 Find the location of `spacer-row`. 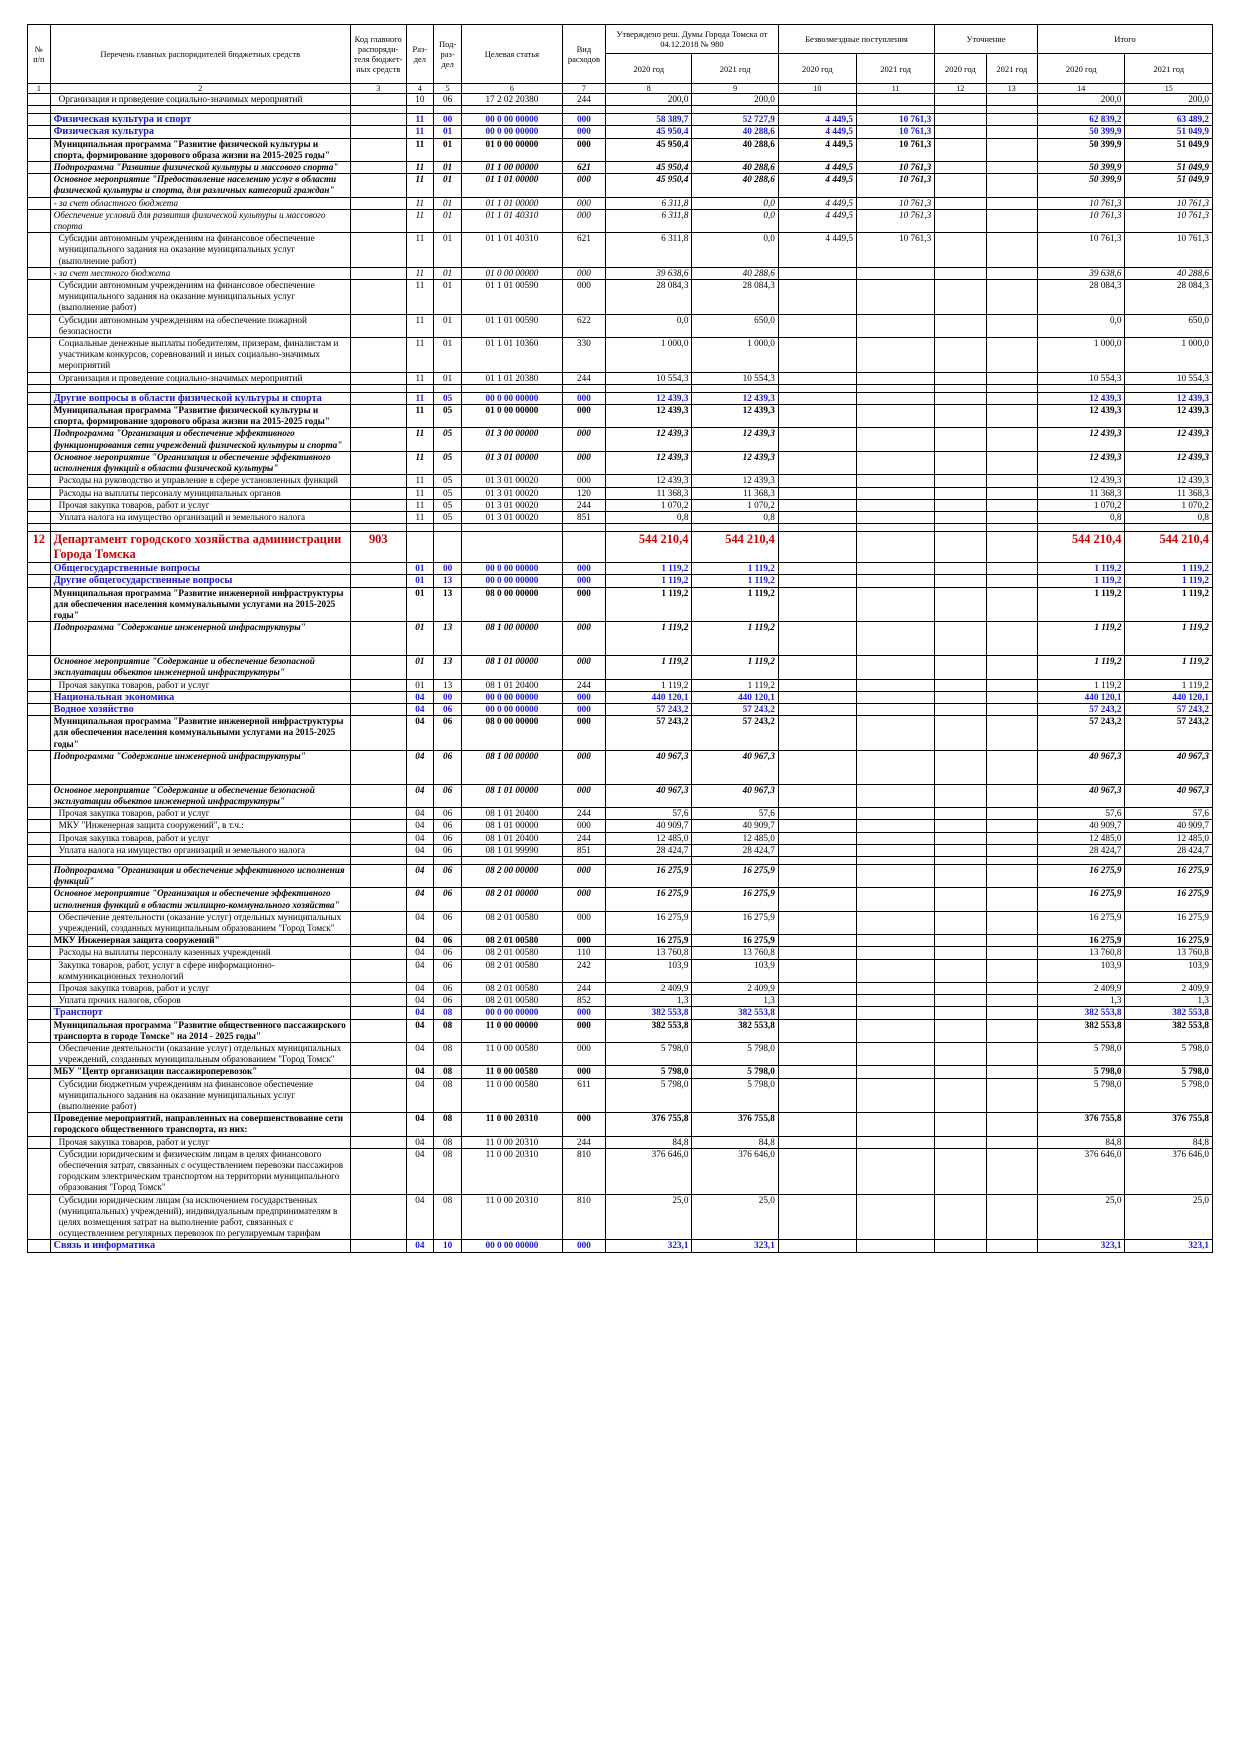

spacer-row is located at coordinates (620, 110).